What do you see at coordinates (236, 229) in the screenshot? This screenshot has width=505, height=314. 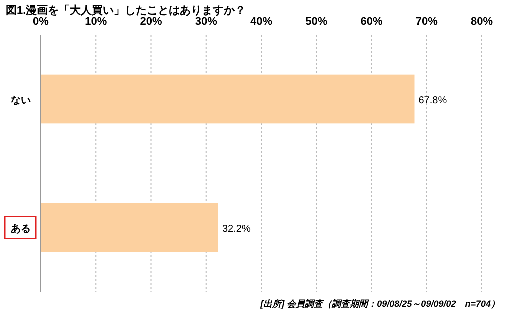 I see `data-label: 32.2%` at bounding box center [236, 229].